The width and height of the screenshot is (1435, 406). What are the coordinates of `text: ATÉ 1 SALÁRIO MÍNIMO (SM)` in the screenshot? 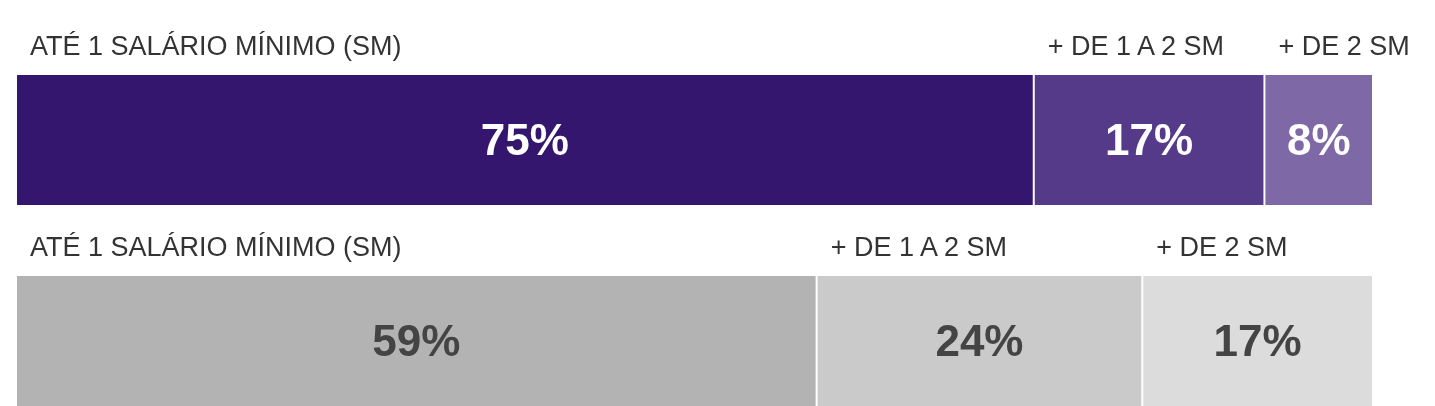 It's located at (216, 247).